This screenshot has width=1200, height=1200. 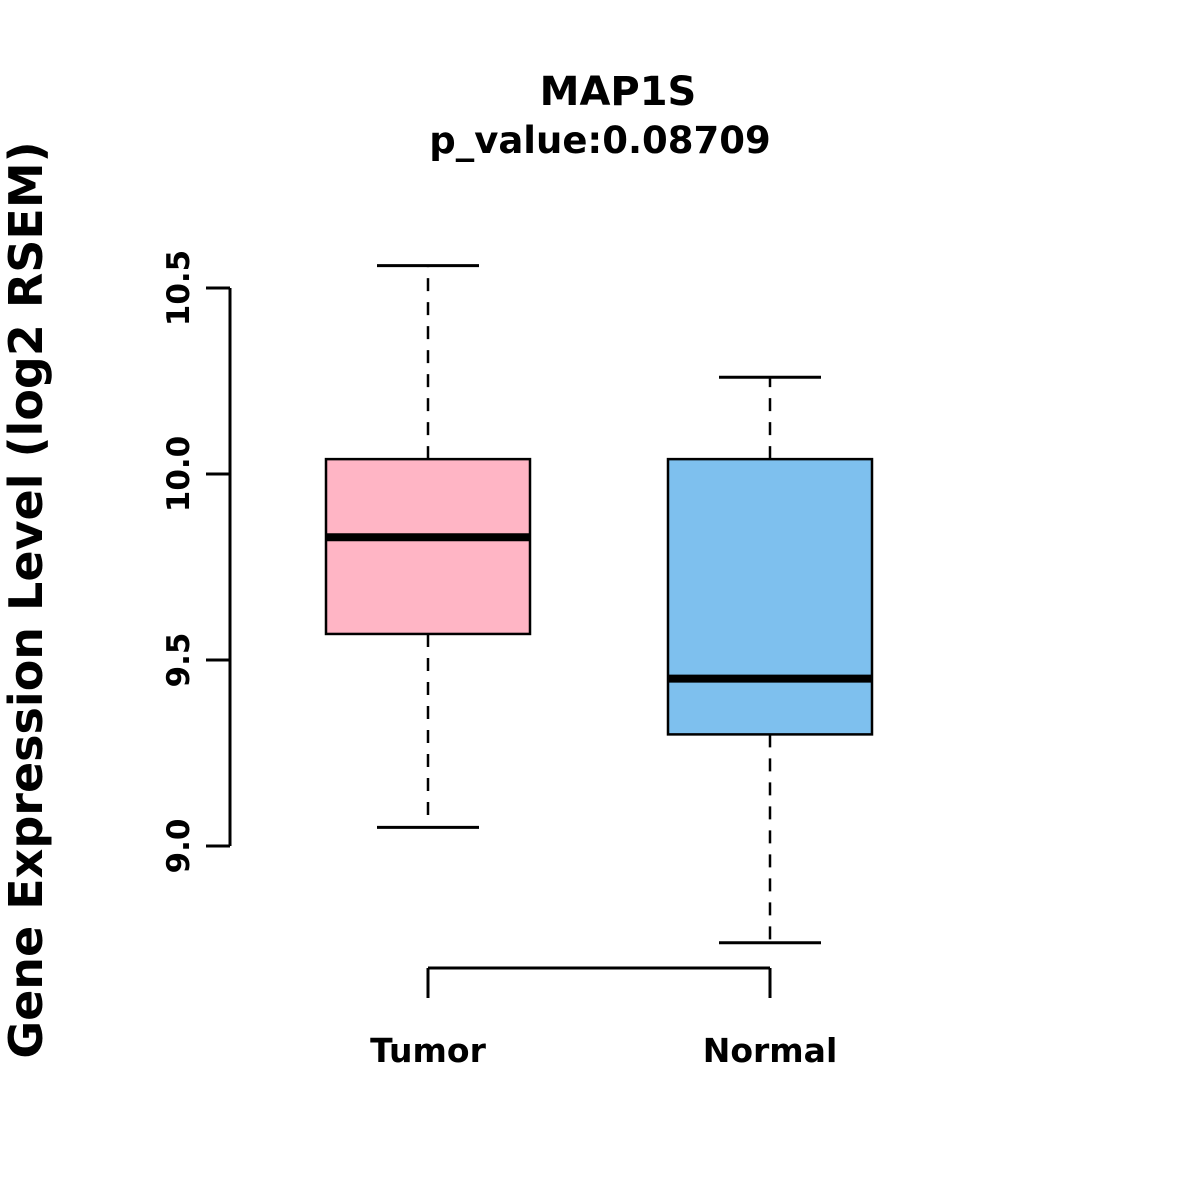 I want to click on y-tick-label: 9.5, so click(x=179, y=660).